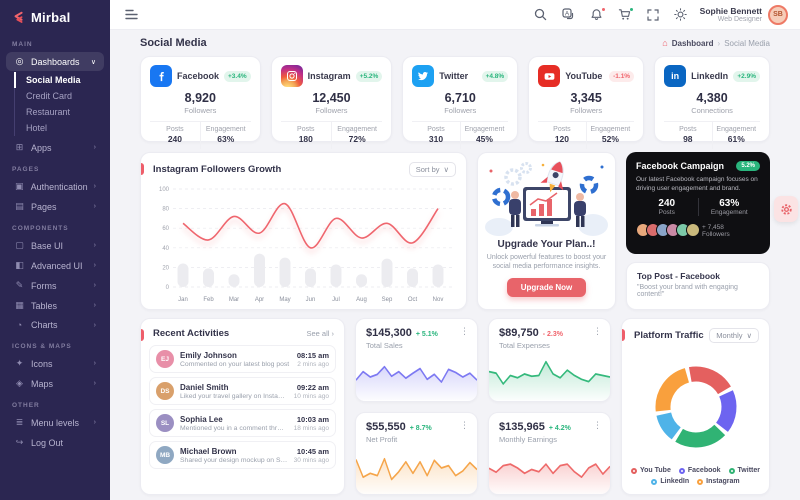 The image size is (800, 500). What do you see at coordinates (361, 300) in the screenshot?
I see `svg-text: Aug` at bounding box center [361, 300].